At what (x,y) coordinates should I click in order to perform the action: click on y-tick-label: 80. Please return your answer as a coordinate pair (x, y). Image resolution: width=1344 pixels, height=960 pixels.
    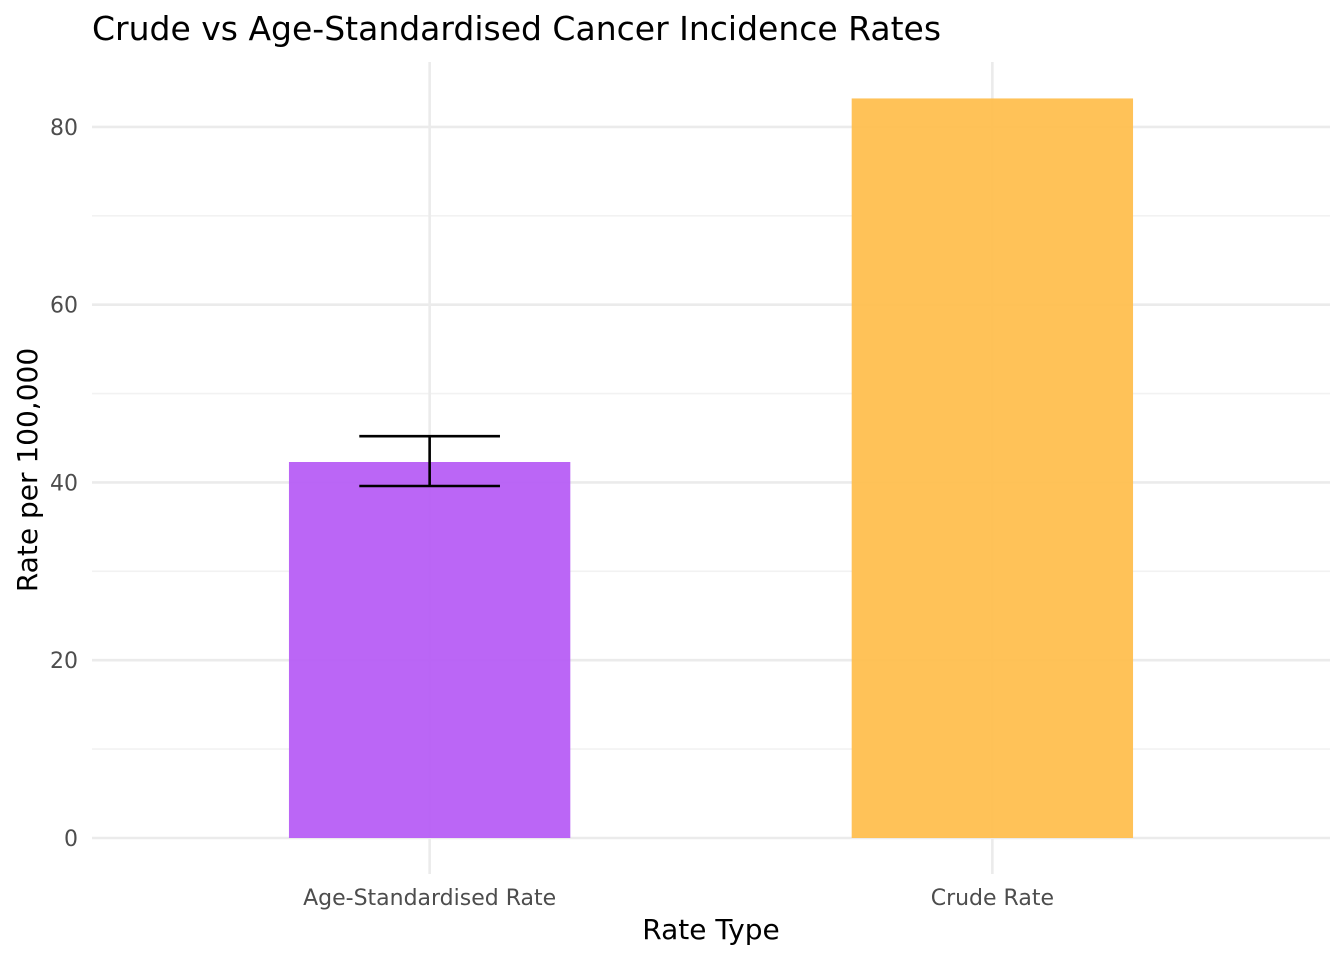
    Looking at the image, I should click on (64, 128).